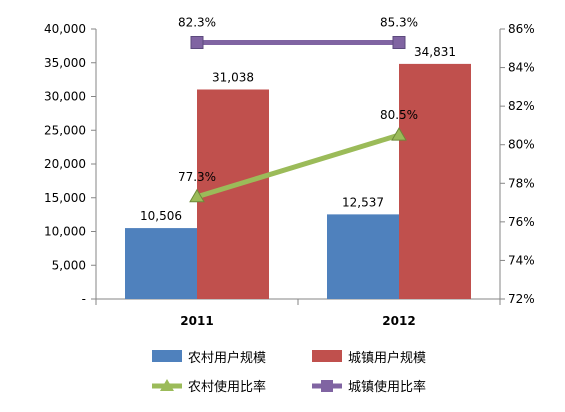  What do you see at coordinates (65, 97) in the screenshot?
I see `left-tick-label: 30,000` at bounding box center [65, 97].